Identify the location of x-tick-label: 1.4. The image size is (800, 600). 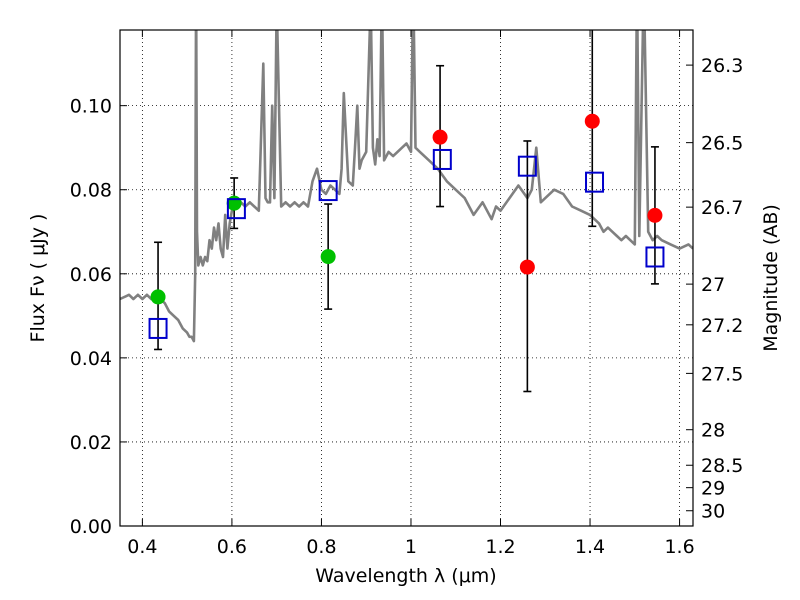
(590, 547).